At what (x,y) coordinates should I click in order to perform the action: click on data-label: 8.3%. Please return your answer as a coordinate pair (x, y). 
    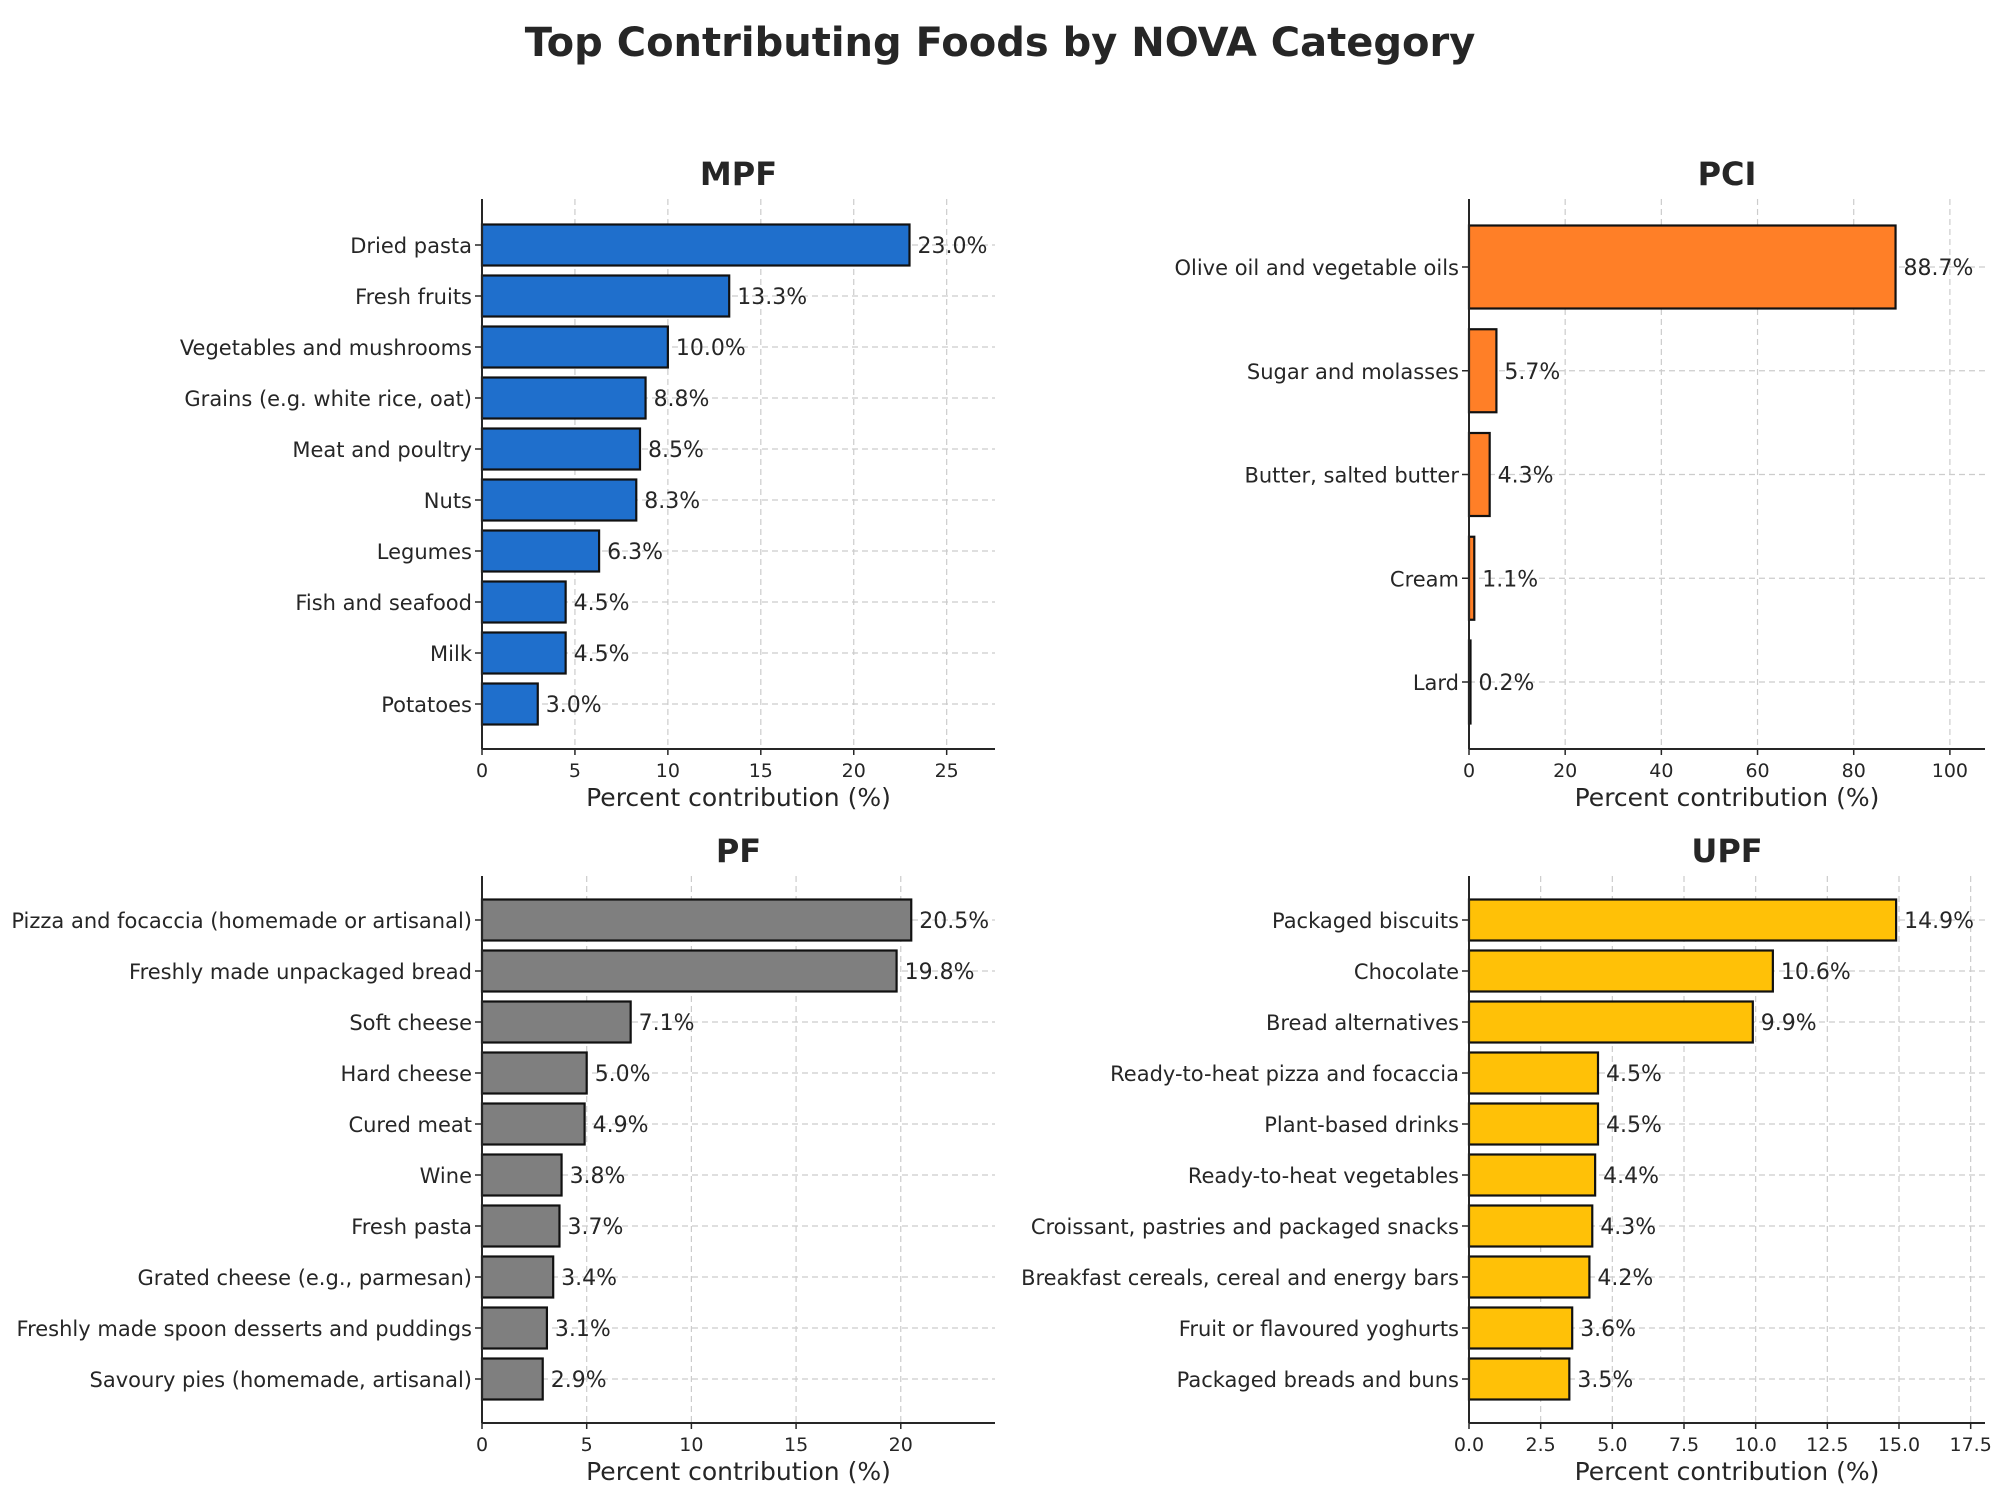
    Looking at the image, I should click on (672, 501).